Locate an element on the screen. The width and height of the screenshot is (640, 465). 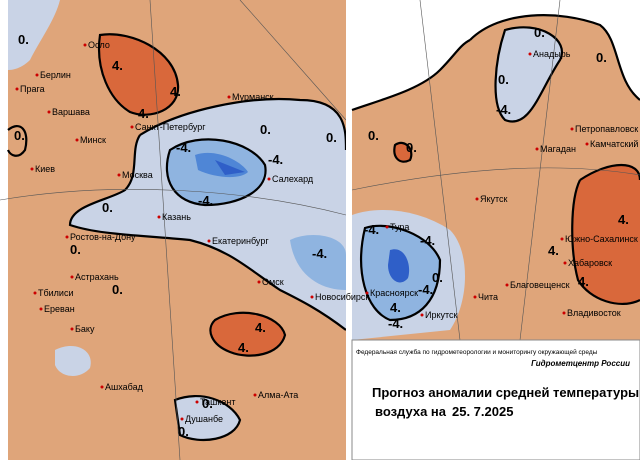
city-name: Екатеринбург is located at coordinates (240, 241).